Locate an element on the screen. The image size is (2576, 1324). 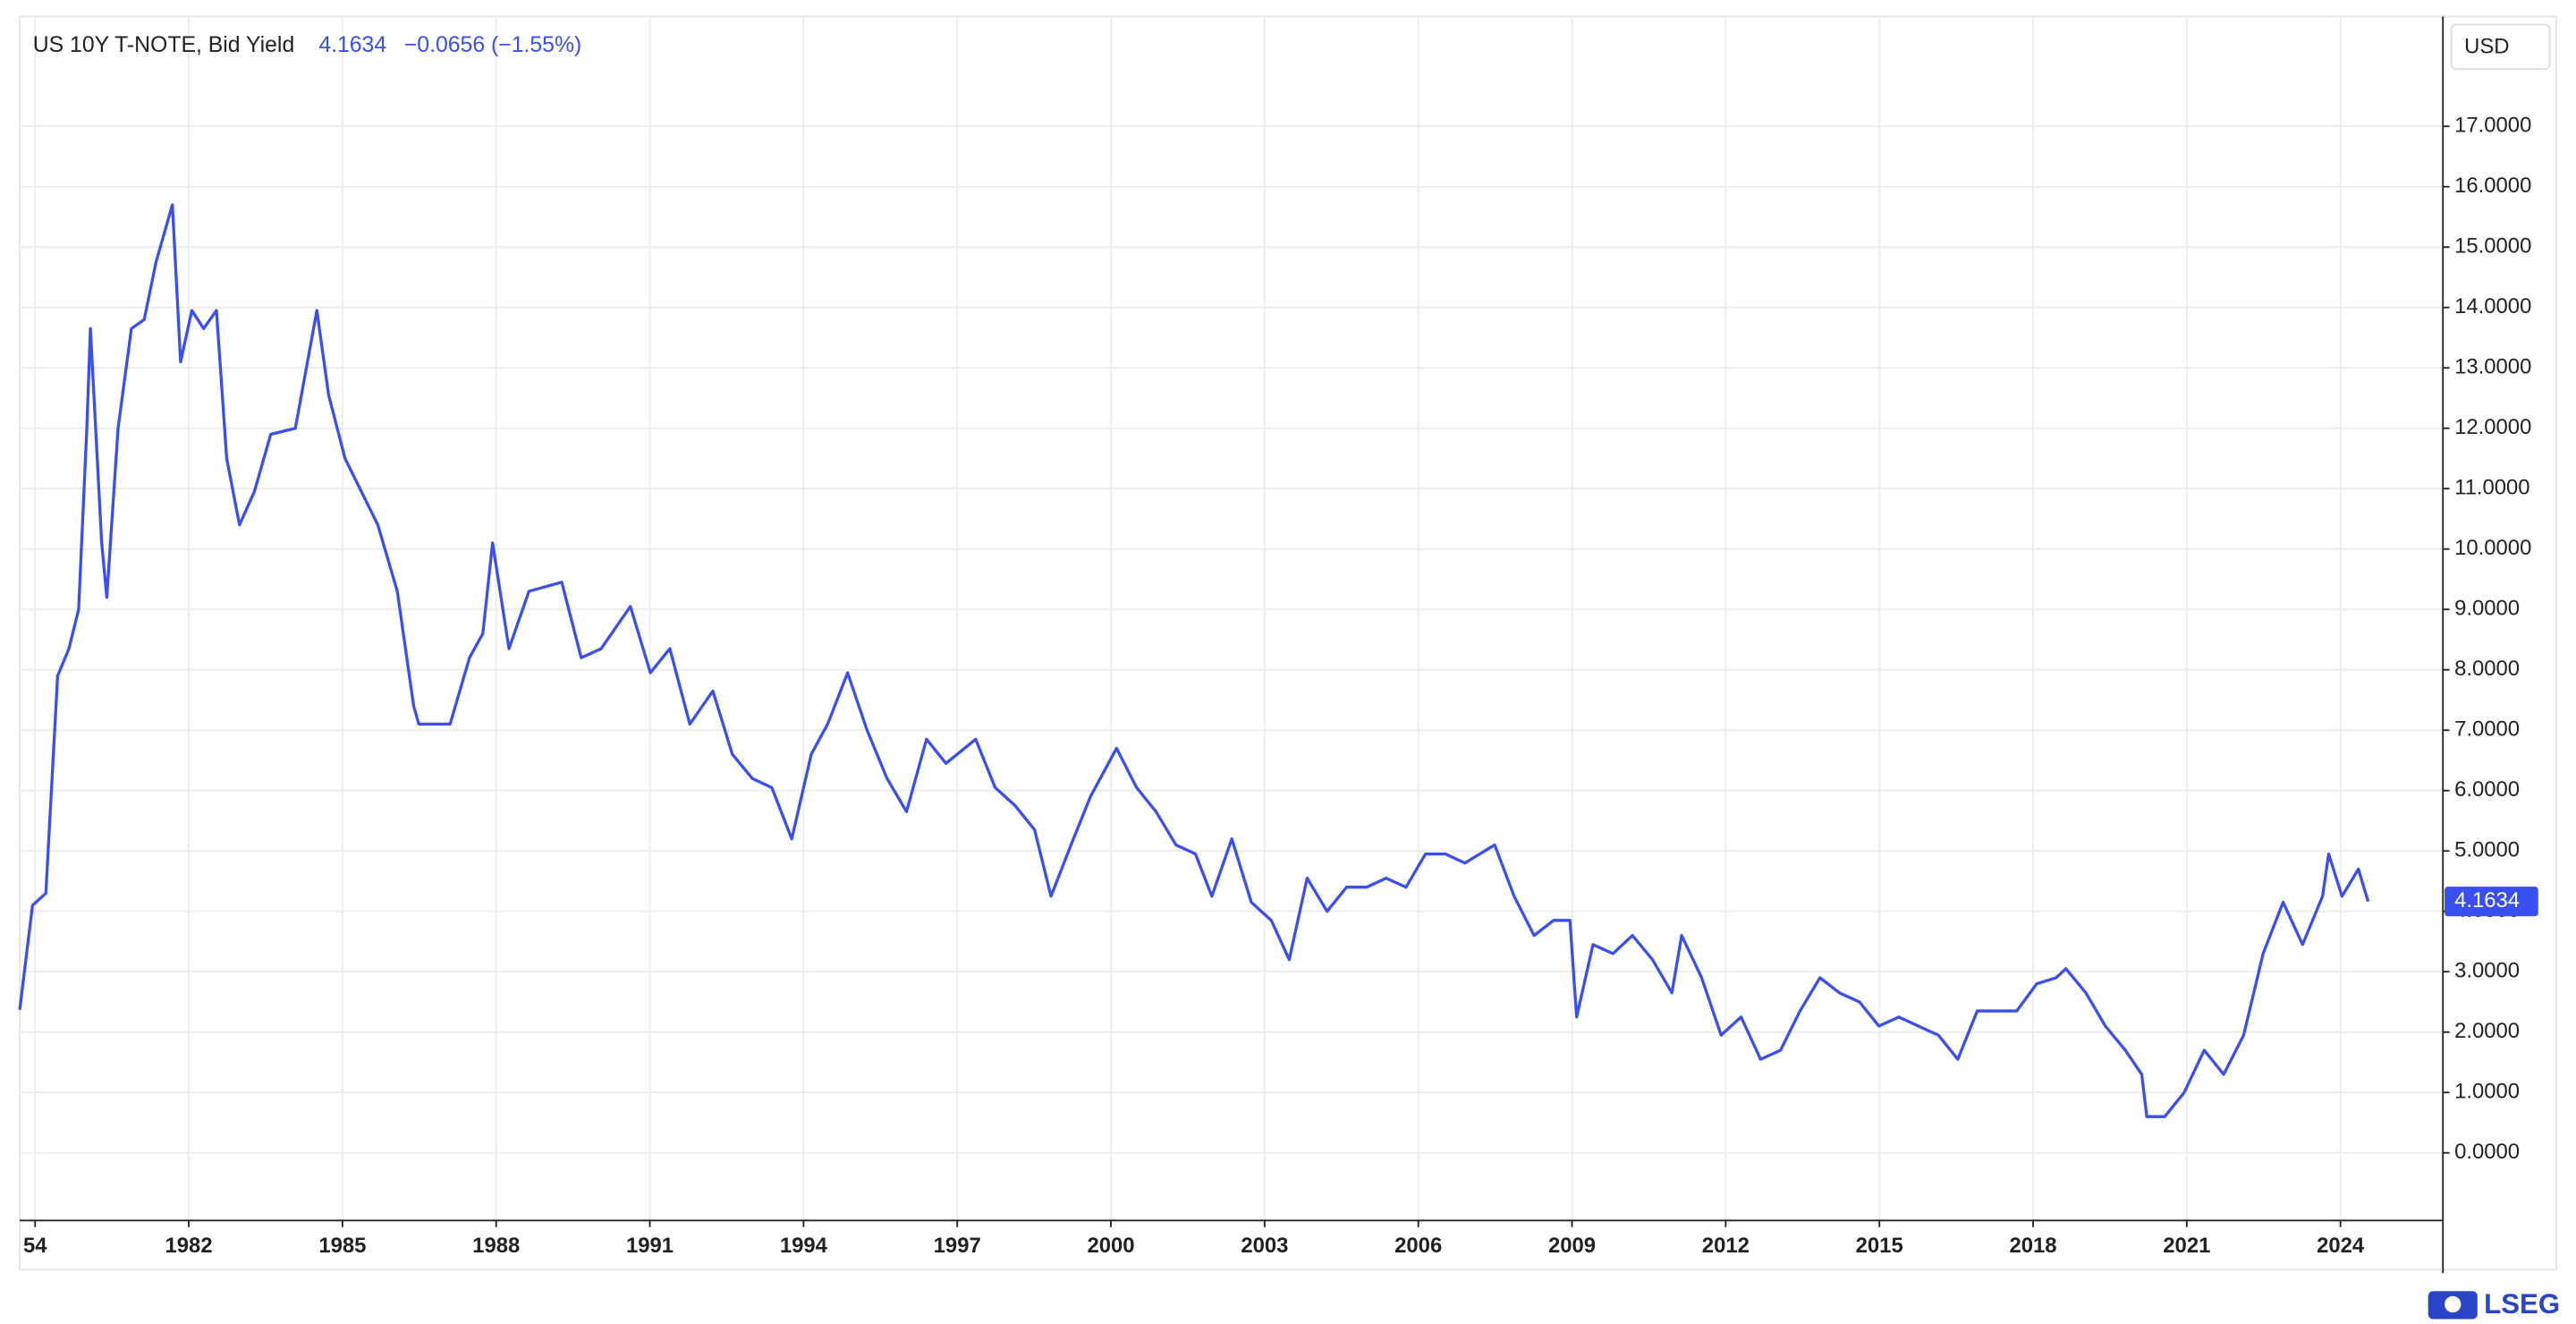
logo-icon is located at coordinates (2453, 1305).